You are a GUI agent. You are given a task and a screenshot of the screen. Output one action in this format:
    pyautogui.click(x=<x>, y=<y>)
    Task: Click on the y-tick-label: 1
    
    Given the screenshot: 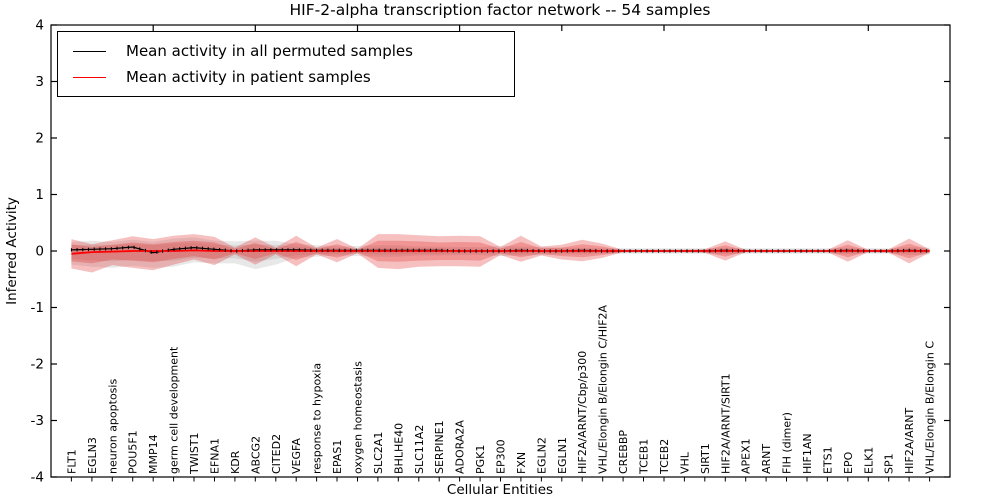 What is the action you would take?
    pyautogui.click(x=39, y=195)
    